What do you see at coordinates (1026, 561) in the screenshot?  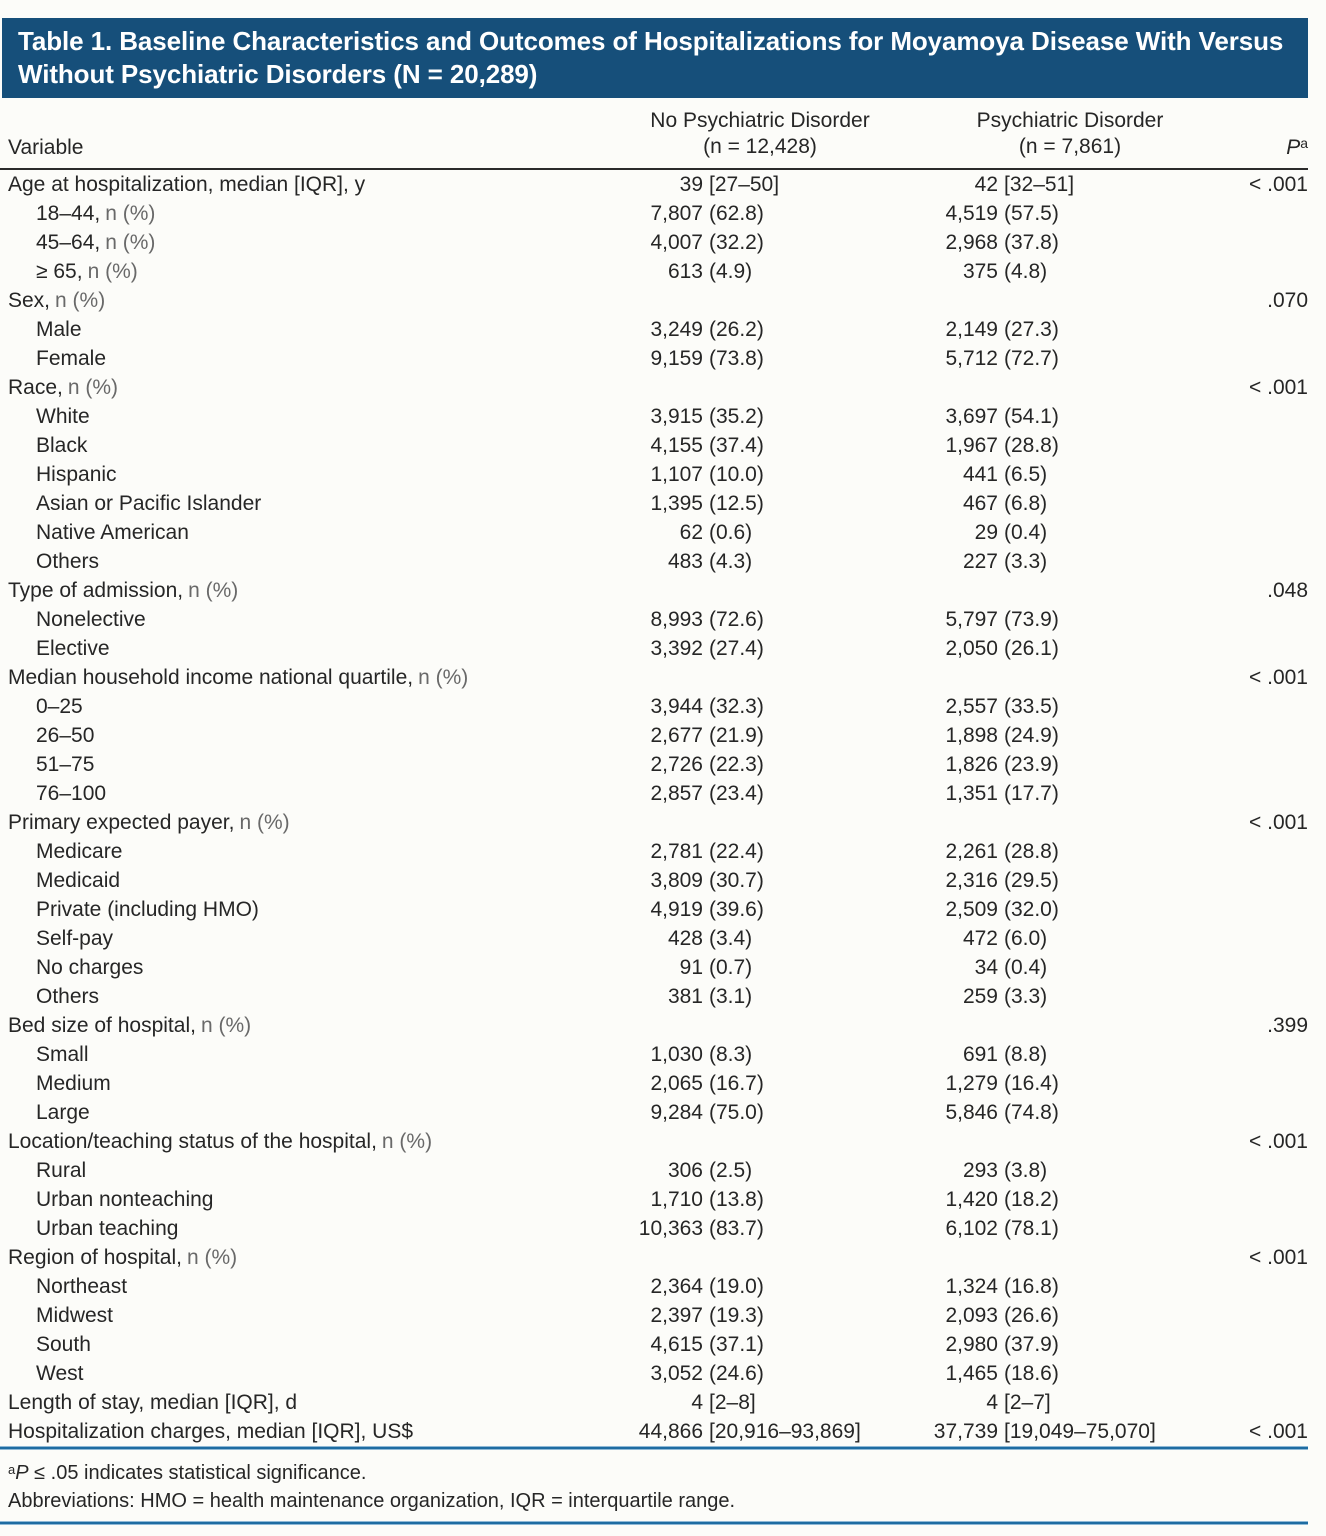 I see `row-value2-pct: (3.3)` at bounding box center [1026, 561].